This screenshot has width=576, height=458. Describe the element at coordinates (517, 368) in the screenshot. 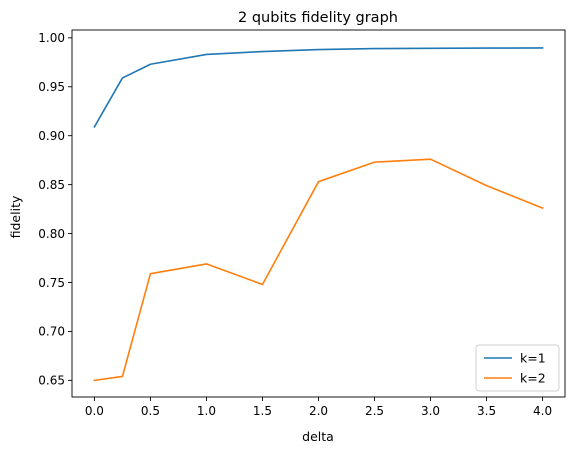

I see `legend-box` at that location.